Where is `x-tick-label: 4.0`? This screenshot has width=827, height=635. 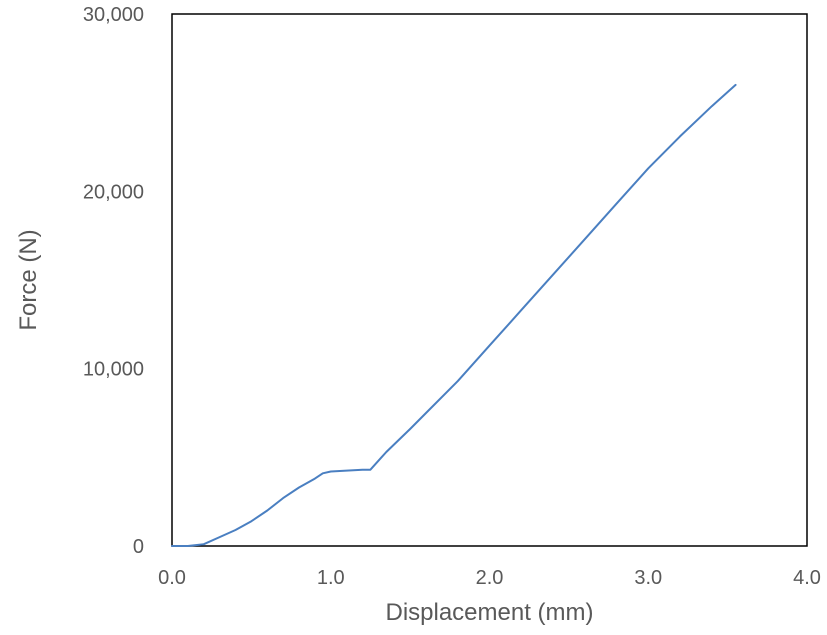 x-tick-label: 4.0 is located at coordinates (807, 578).